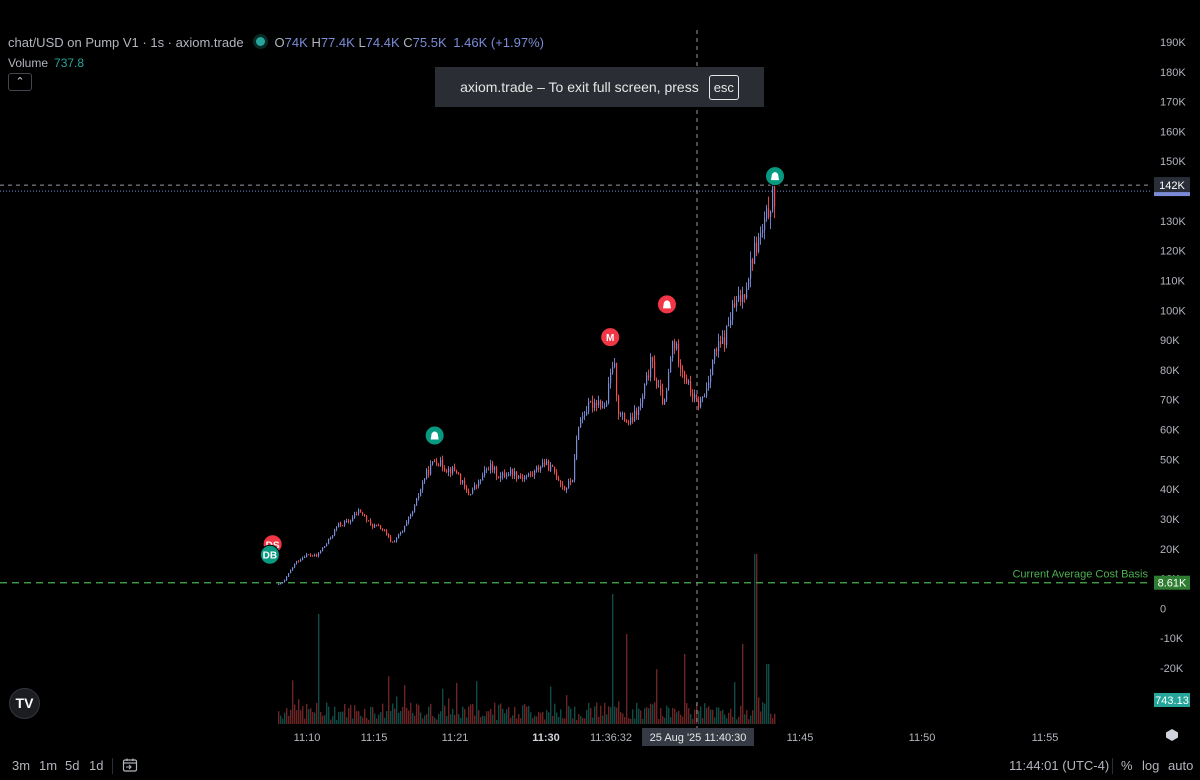 The image size is (1200, 780). I want to click on x-axis-tick-label: 11:36:32, so click(611, 738).